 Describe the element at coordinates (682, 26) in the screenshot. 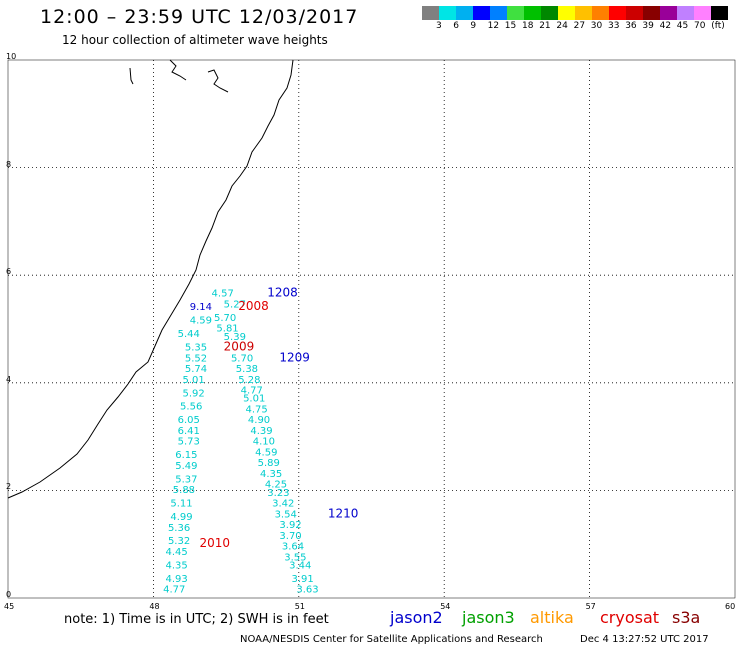

I see `scale-label: 45` at that location.